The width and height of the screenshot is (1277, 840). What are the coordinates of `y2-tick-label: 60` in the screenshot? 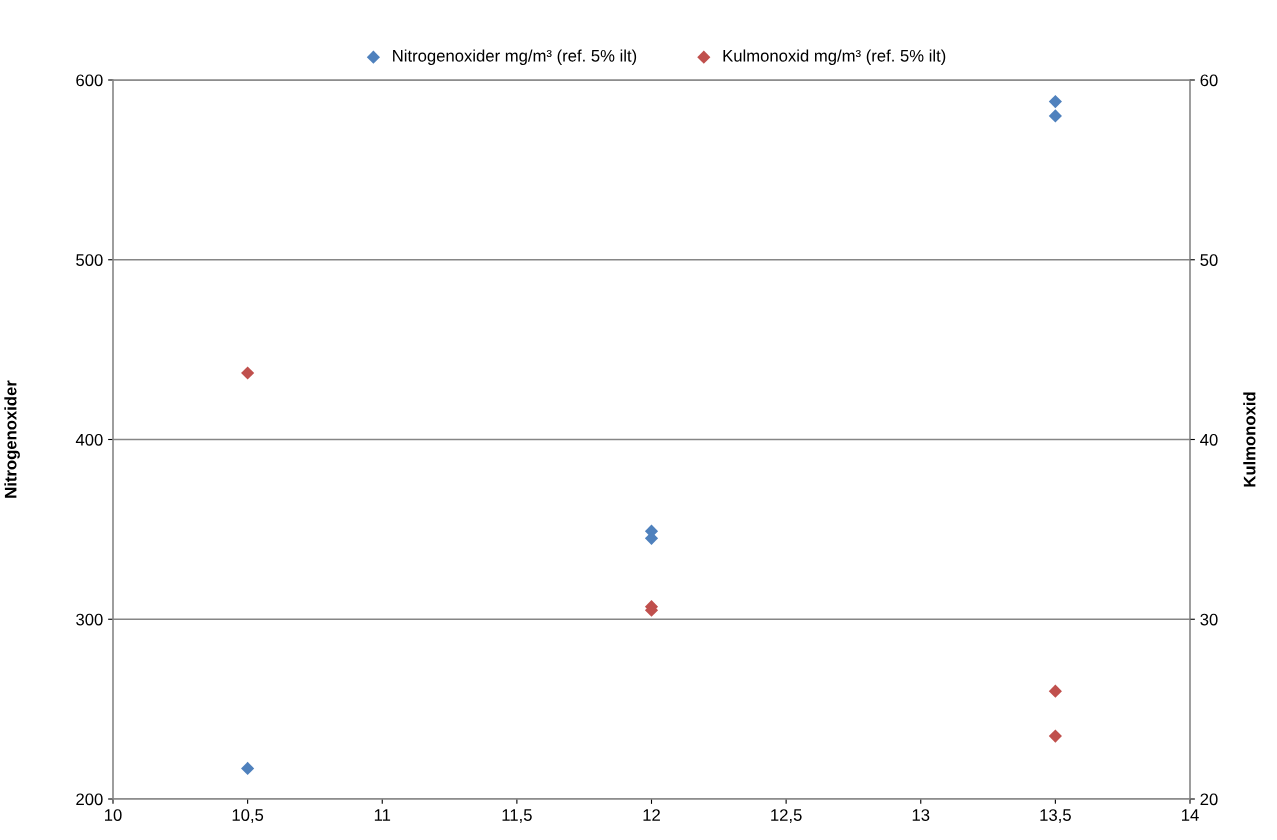 It's located at (1209, 80).